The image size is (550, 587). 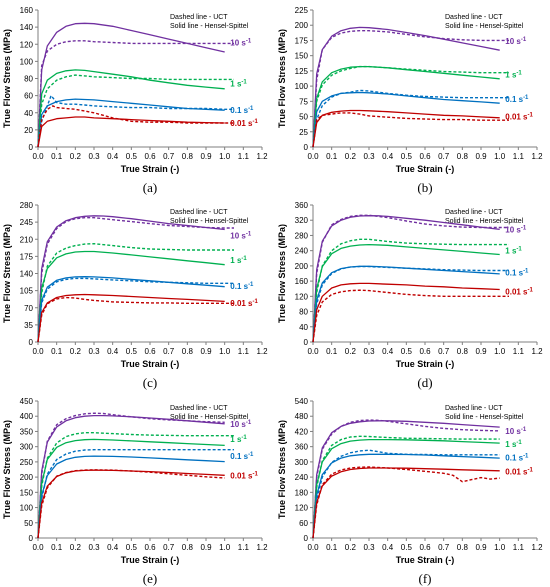 What do you see at coordinates (27, 27) in the screenshot?
I see `y-tick-label: 140` at bounding box center [27, 27].